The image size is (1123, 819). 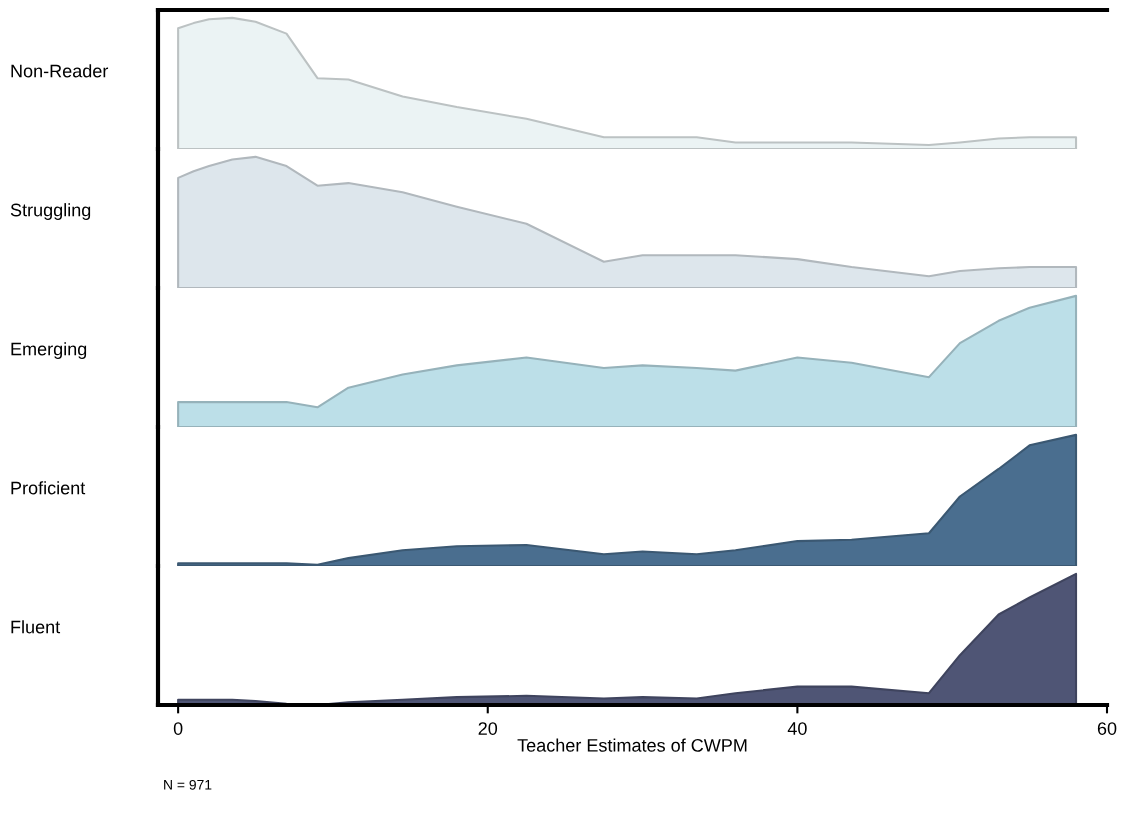 What do you see at coordinates (1107, 728) in the screenshot?
I see `x-tick-label: 60` at bounding box center [1107, 728].